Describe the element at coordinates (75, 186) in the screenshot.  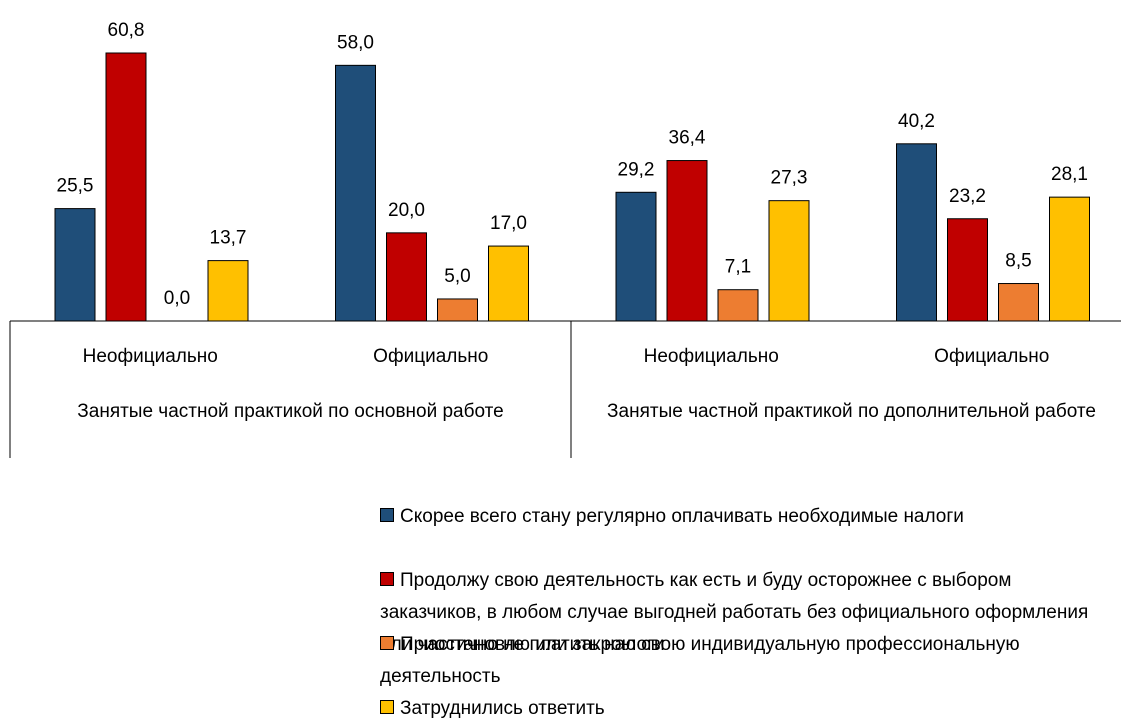
I see `data-label: 25,5` at that location.